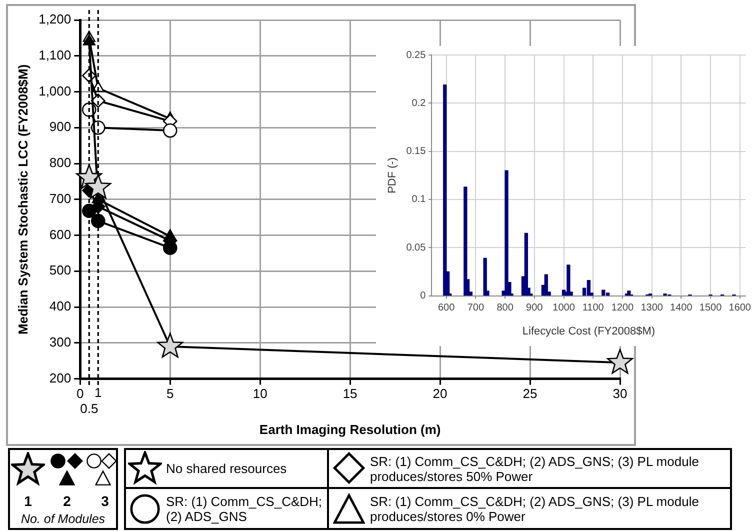  I want to click on x-tick-label: 20, so click(440, 394).